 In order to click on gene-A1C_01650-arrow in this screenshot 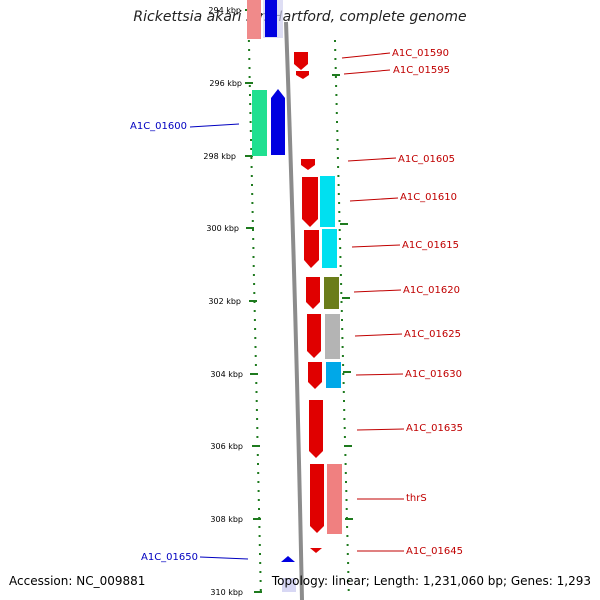, I will do `click(288, 559)`.